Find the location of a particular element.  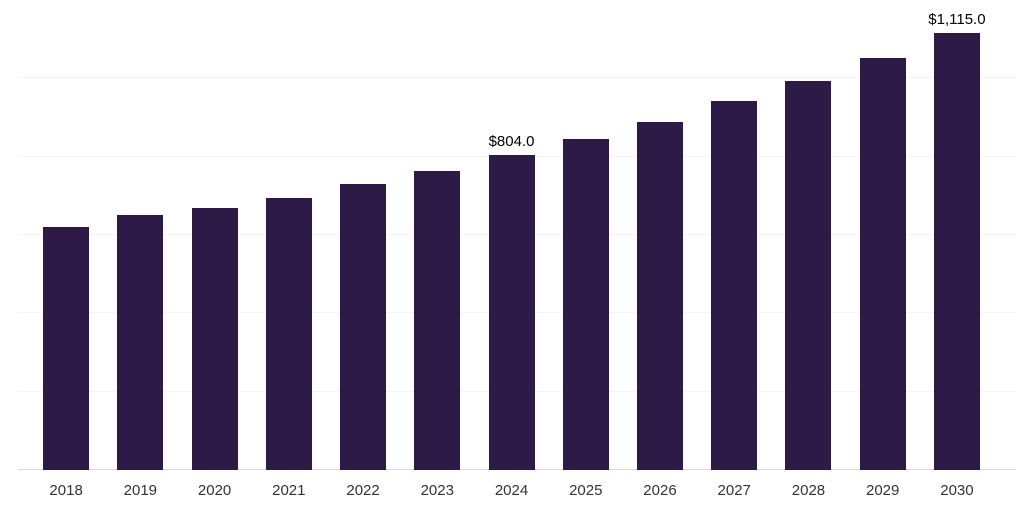

bar-column-2028 is located at coordinates (808, 235).